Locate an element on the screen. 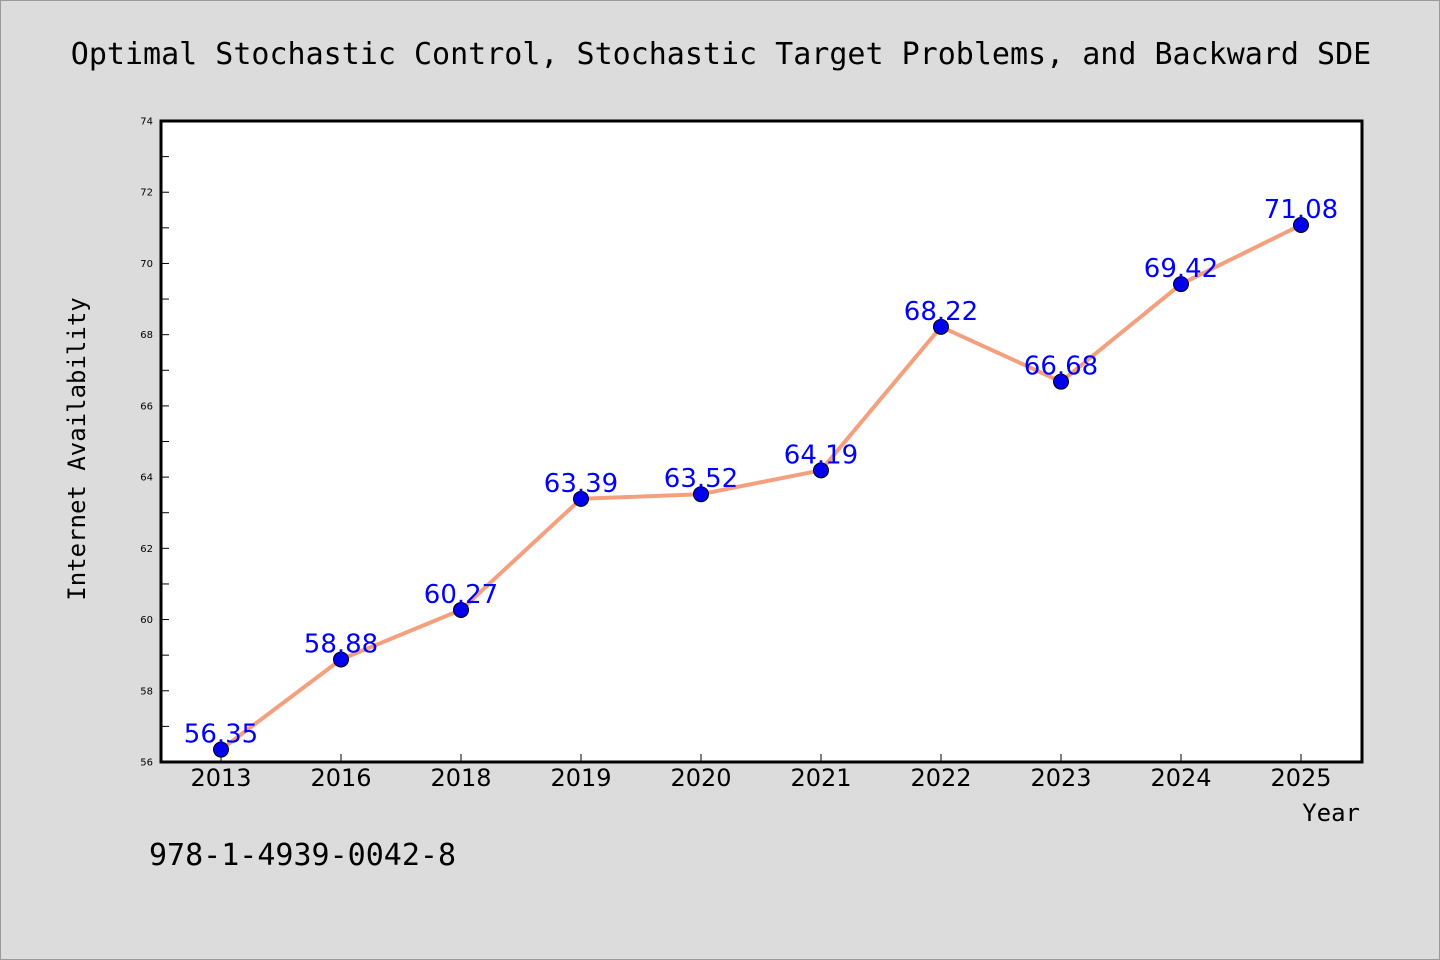  isbn-footer: 978-1-4939-0042-8 is located at coordinates (302, 855).